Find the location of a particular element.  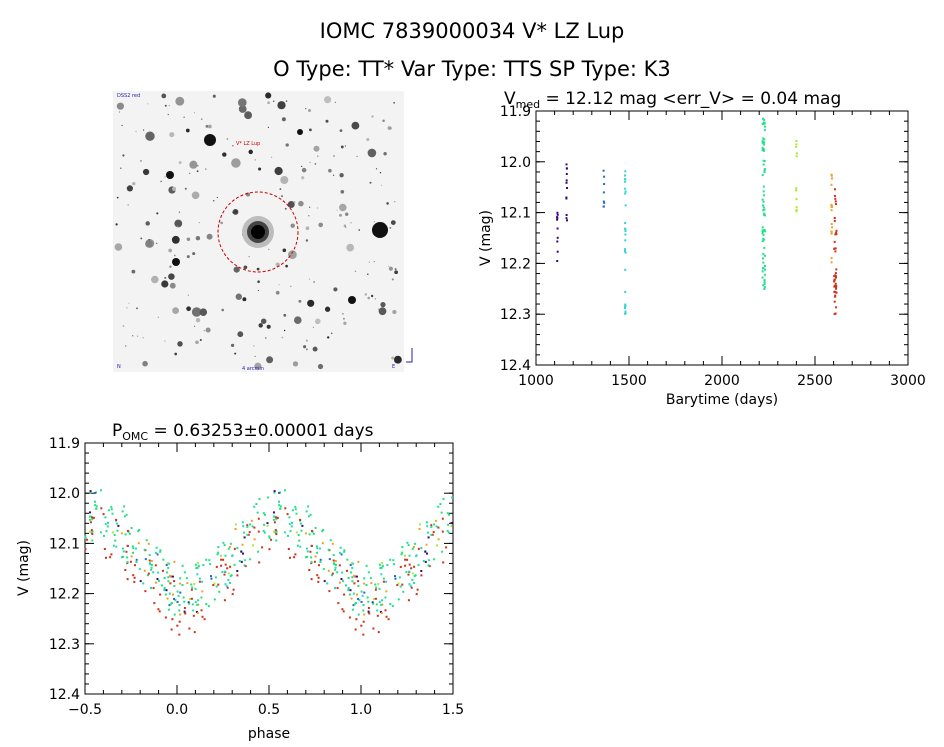

sky-label-survey: DSS2 red is located at coordinates (128, 96).